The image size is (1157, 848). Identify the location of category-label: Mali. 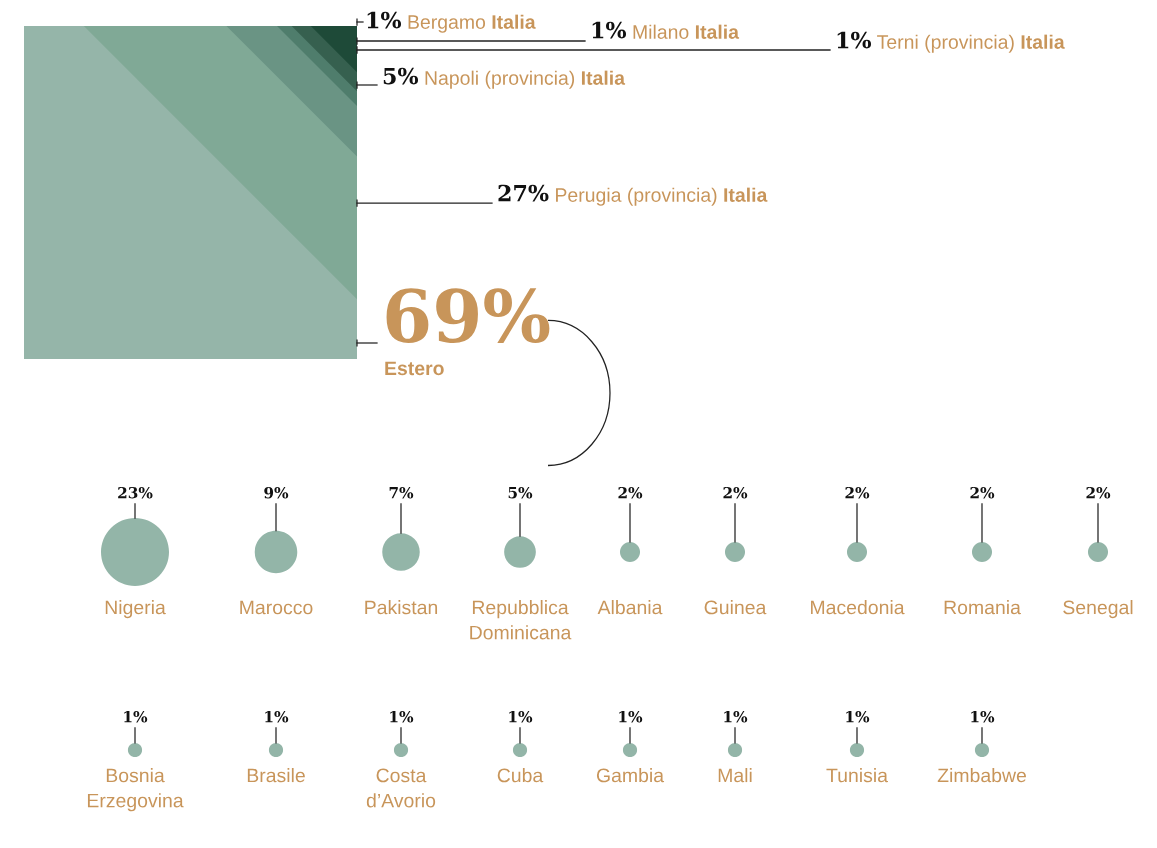
(735, 775).